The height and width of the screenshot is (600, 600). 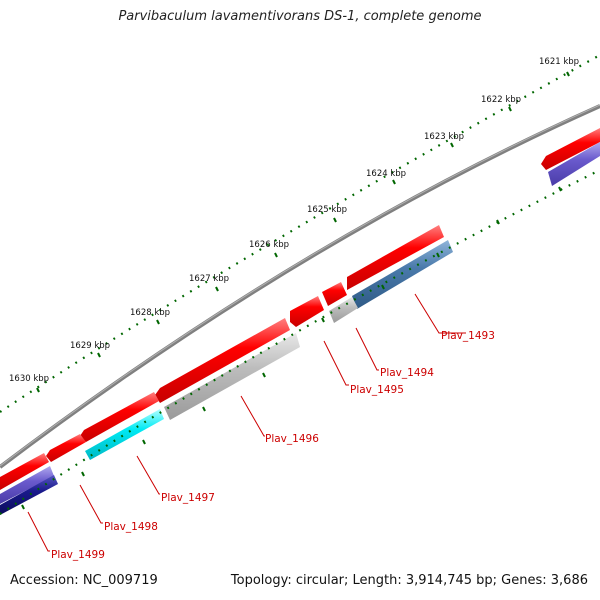 I want to click on gene-label-plav-1498: Plav_1498, so click(x=131, y=527).